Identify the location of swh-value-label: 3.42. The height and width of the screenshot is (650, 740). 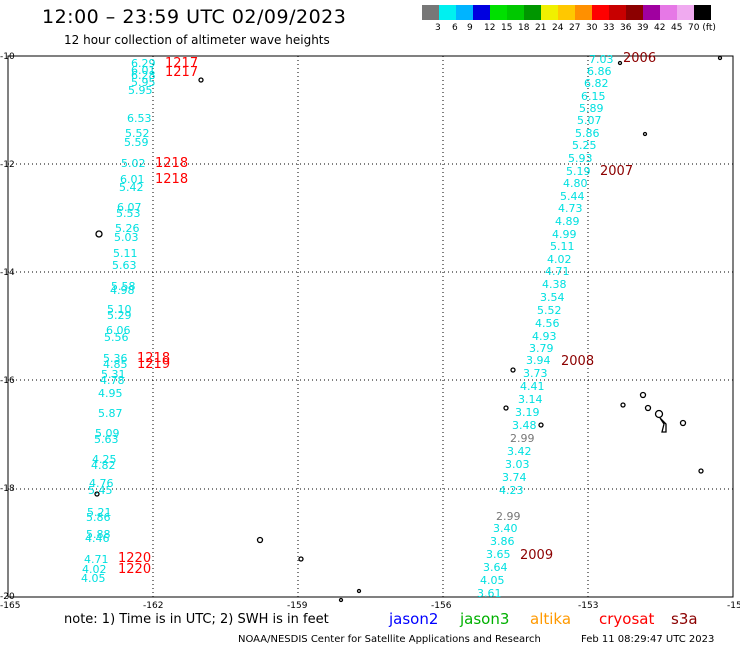
(519, 451).